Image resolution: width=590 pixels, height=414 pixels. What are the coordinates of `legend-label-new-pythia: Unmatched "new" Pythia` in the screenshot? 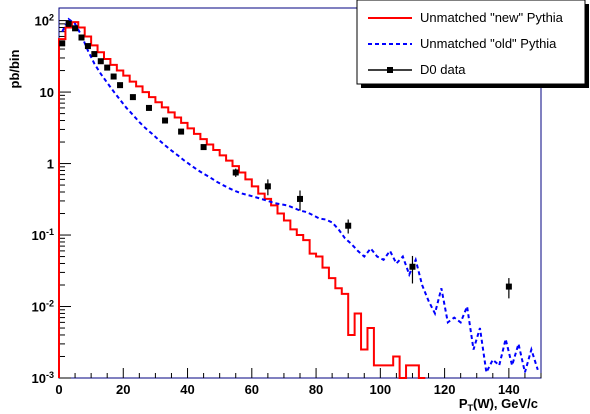 It's located at (492, 17).